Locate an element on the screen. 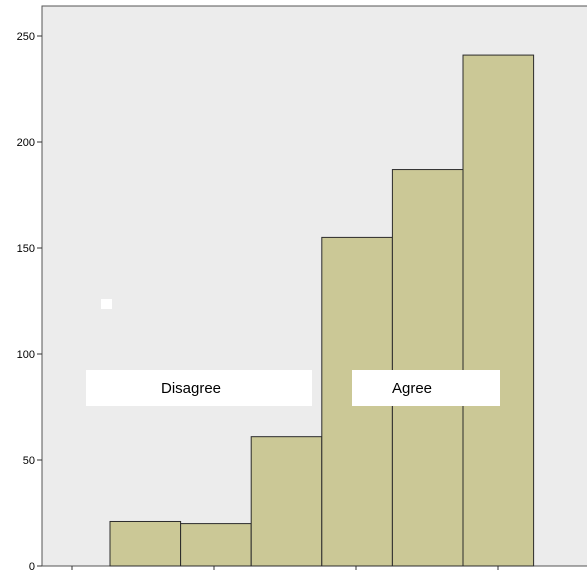 The image size is (587, 573). y-axis: 0 50 100 150 200 250 is located at coordinates (29, 302).